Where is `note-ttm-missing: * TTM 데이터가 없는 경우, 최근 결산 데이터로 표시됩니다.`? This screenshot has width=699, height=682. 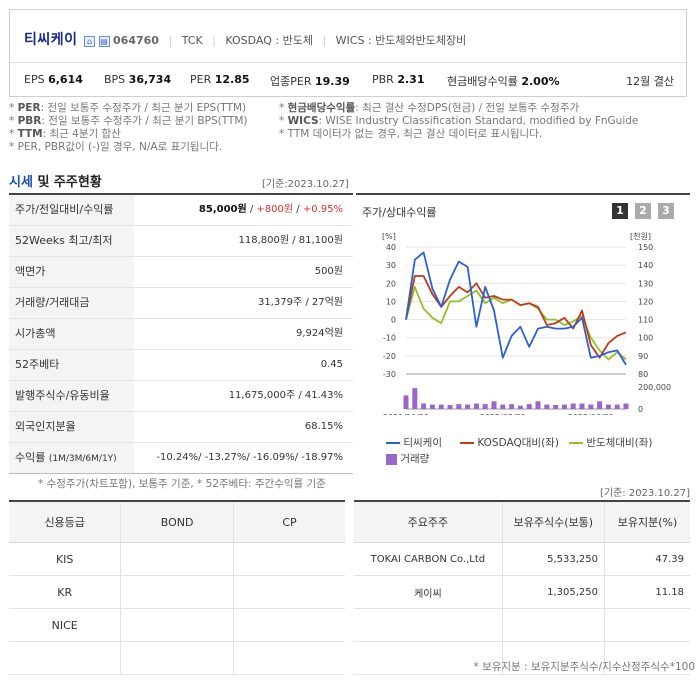 note-ttm-missing: * TTM 데이터가 없는 경우, 최근 결산 데이터로 표시됩니다. is located at coordinates (411, 134).